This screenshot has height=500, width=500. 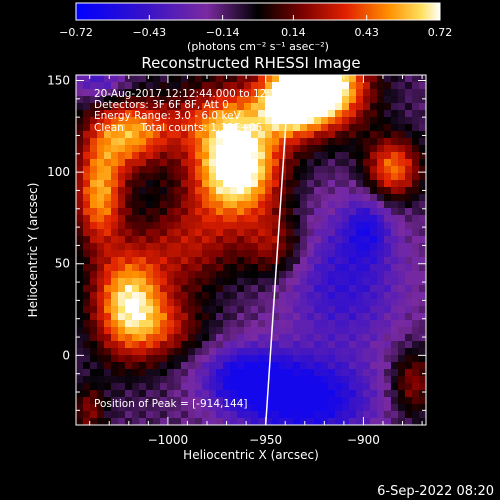 I want to click on colorbar-tick-label: −0.72, so click(x=76, y=32).